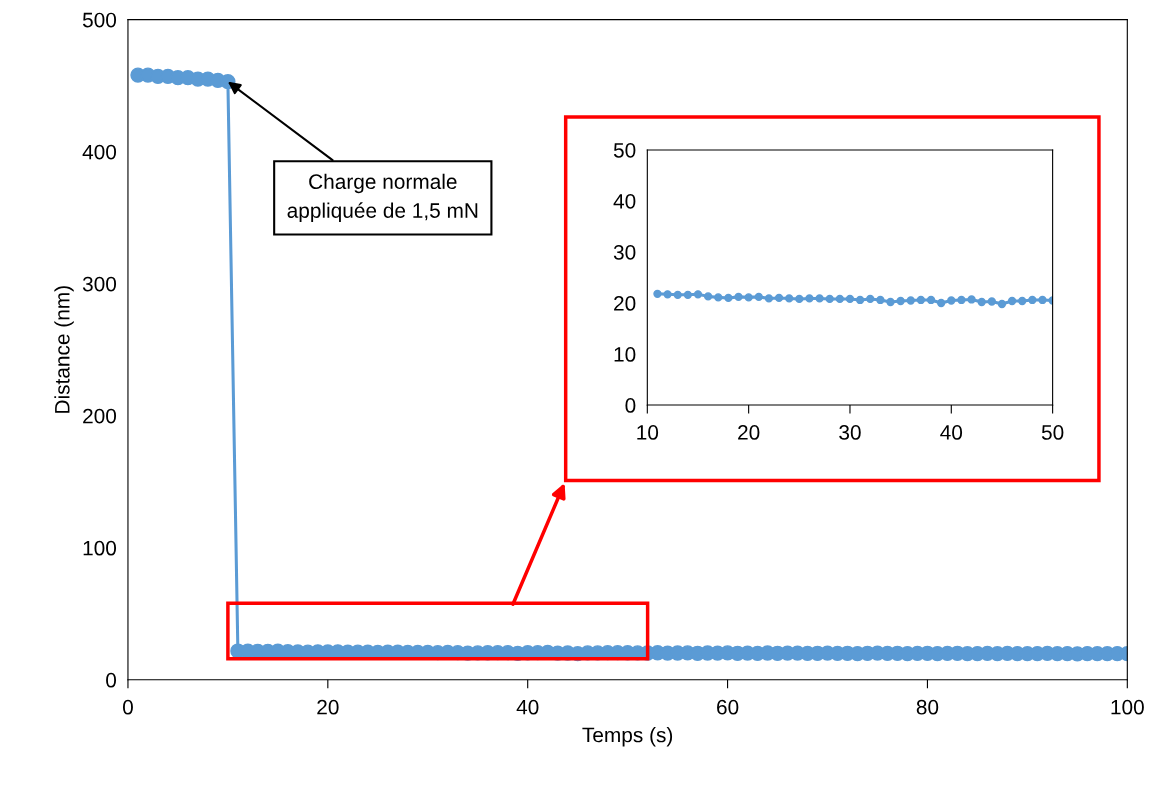 The width and height of the screenshot is (1158, 785). What do you see at coordinates (625, 354) in the screenshot?
I see `y-tick-label: 10` at bounding box center [625, 354].